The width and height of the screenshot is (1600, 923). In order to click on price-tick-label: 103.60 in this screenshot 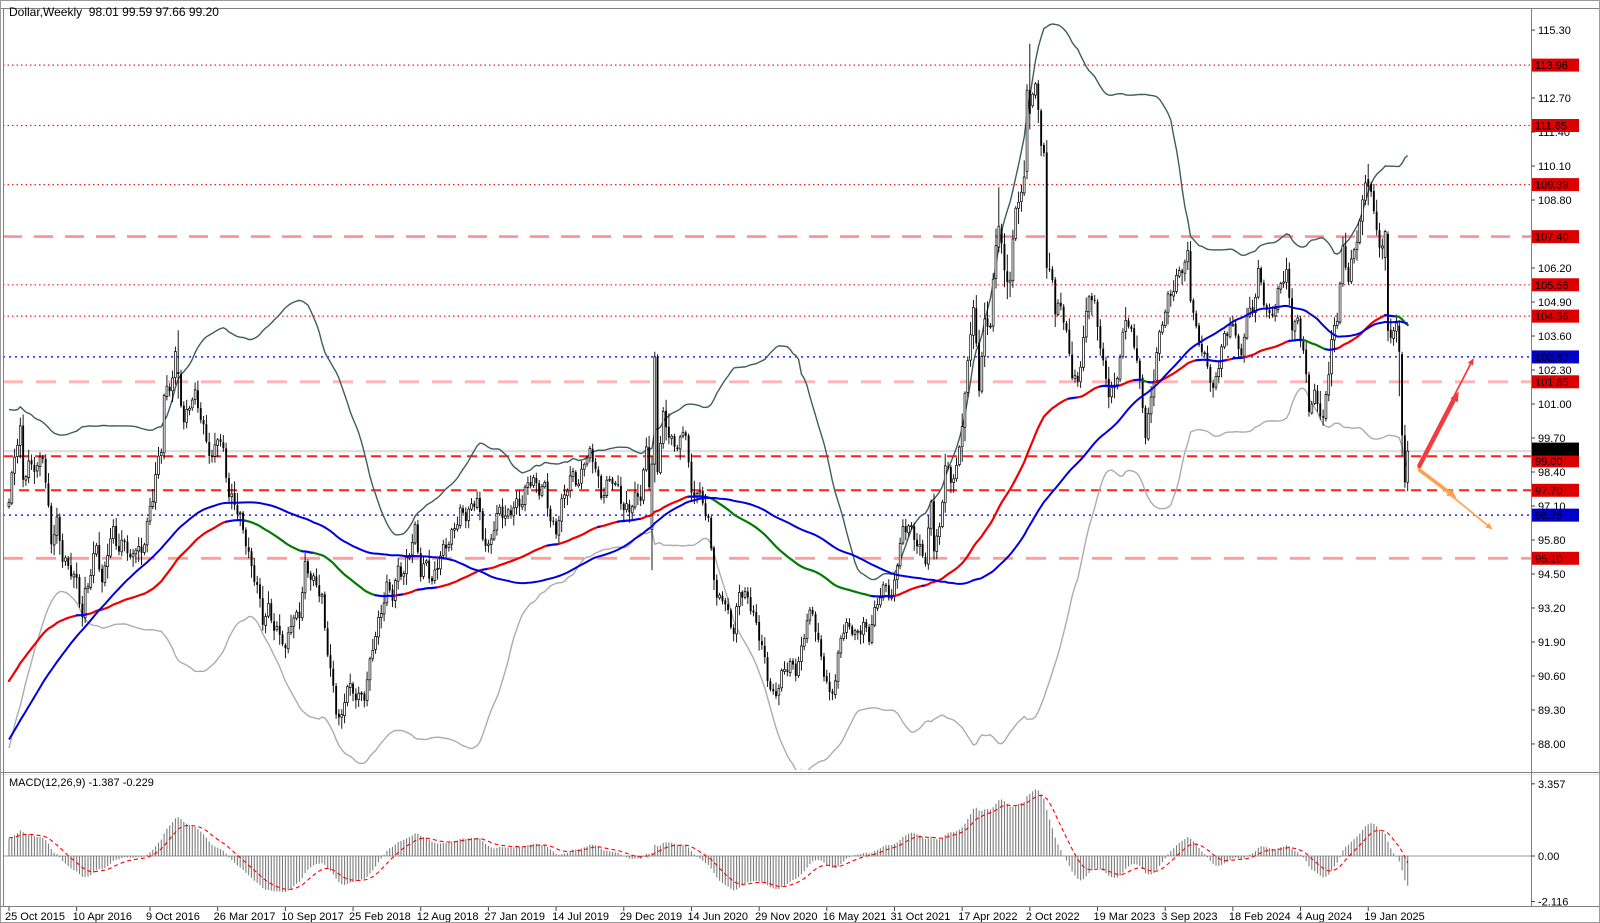, I will do `click(1555, 337)`.